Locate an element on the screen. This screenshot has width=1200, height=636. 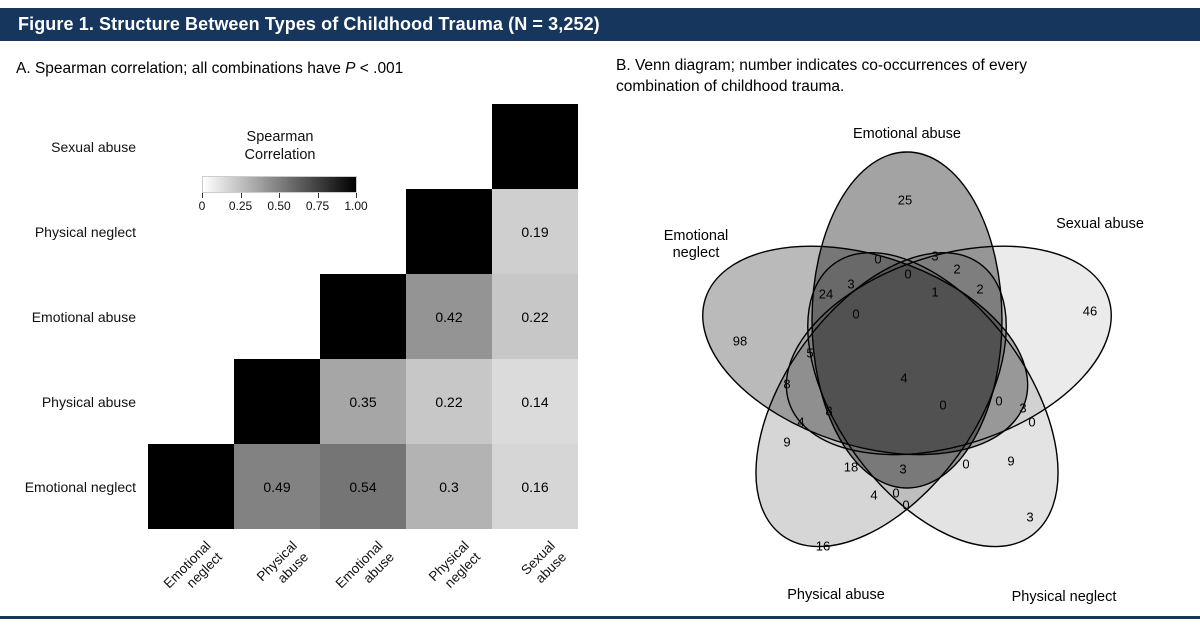
venn-set-label-emotional-abuse: Emotional abuse is located at coordinates (907, 134).